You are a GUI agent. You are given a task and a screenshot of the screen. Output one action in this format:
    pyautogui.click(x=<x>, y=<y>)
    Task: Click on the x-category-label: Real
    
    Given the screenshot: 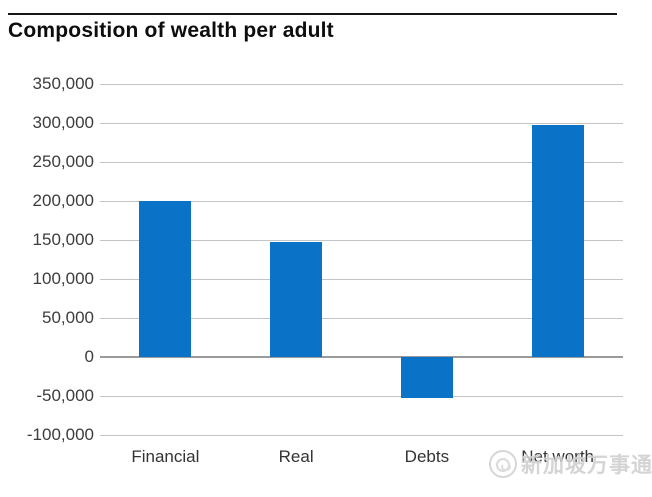 What is the action you would take?
    pyautogui.click(x=296, y=456)
    